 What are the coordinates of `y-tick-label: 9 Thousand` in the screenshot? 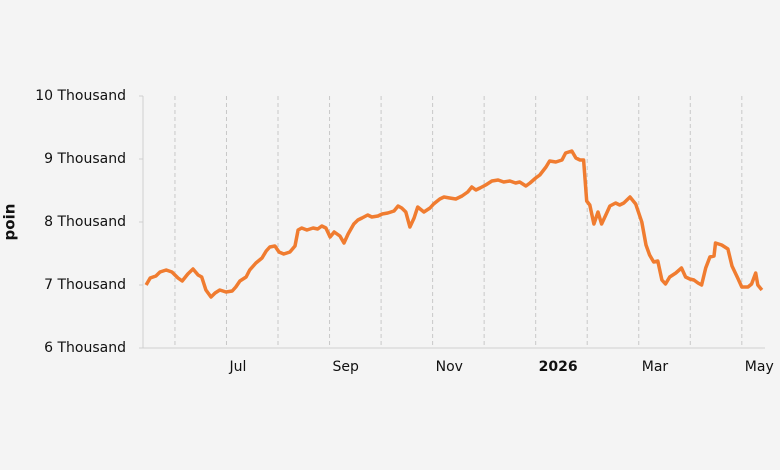 It's located at (85, 159).